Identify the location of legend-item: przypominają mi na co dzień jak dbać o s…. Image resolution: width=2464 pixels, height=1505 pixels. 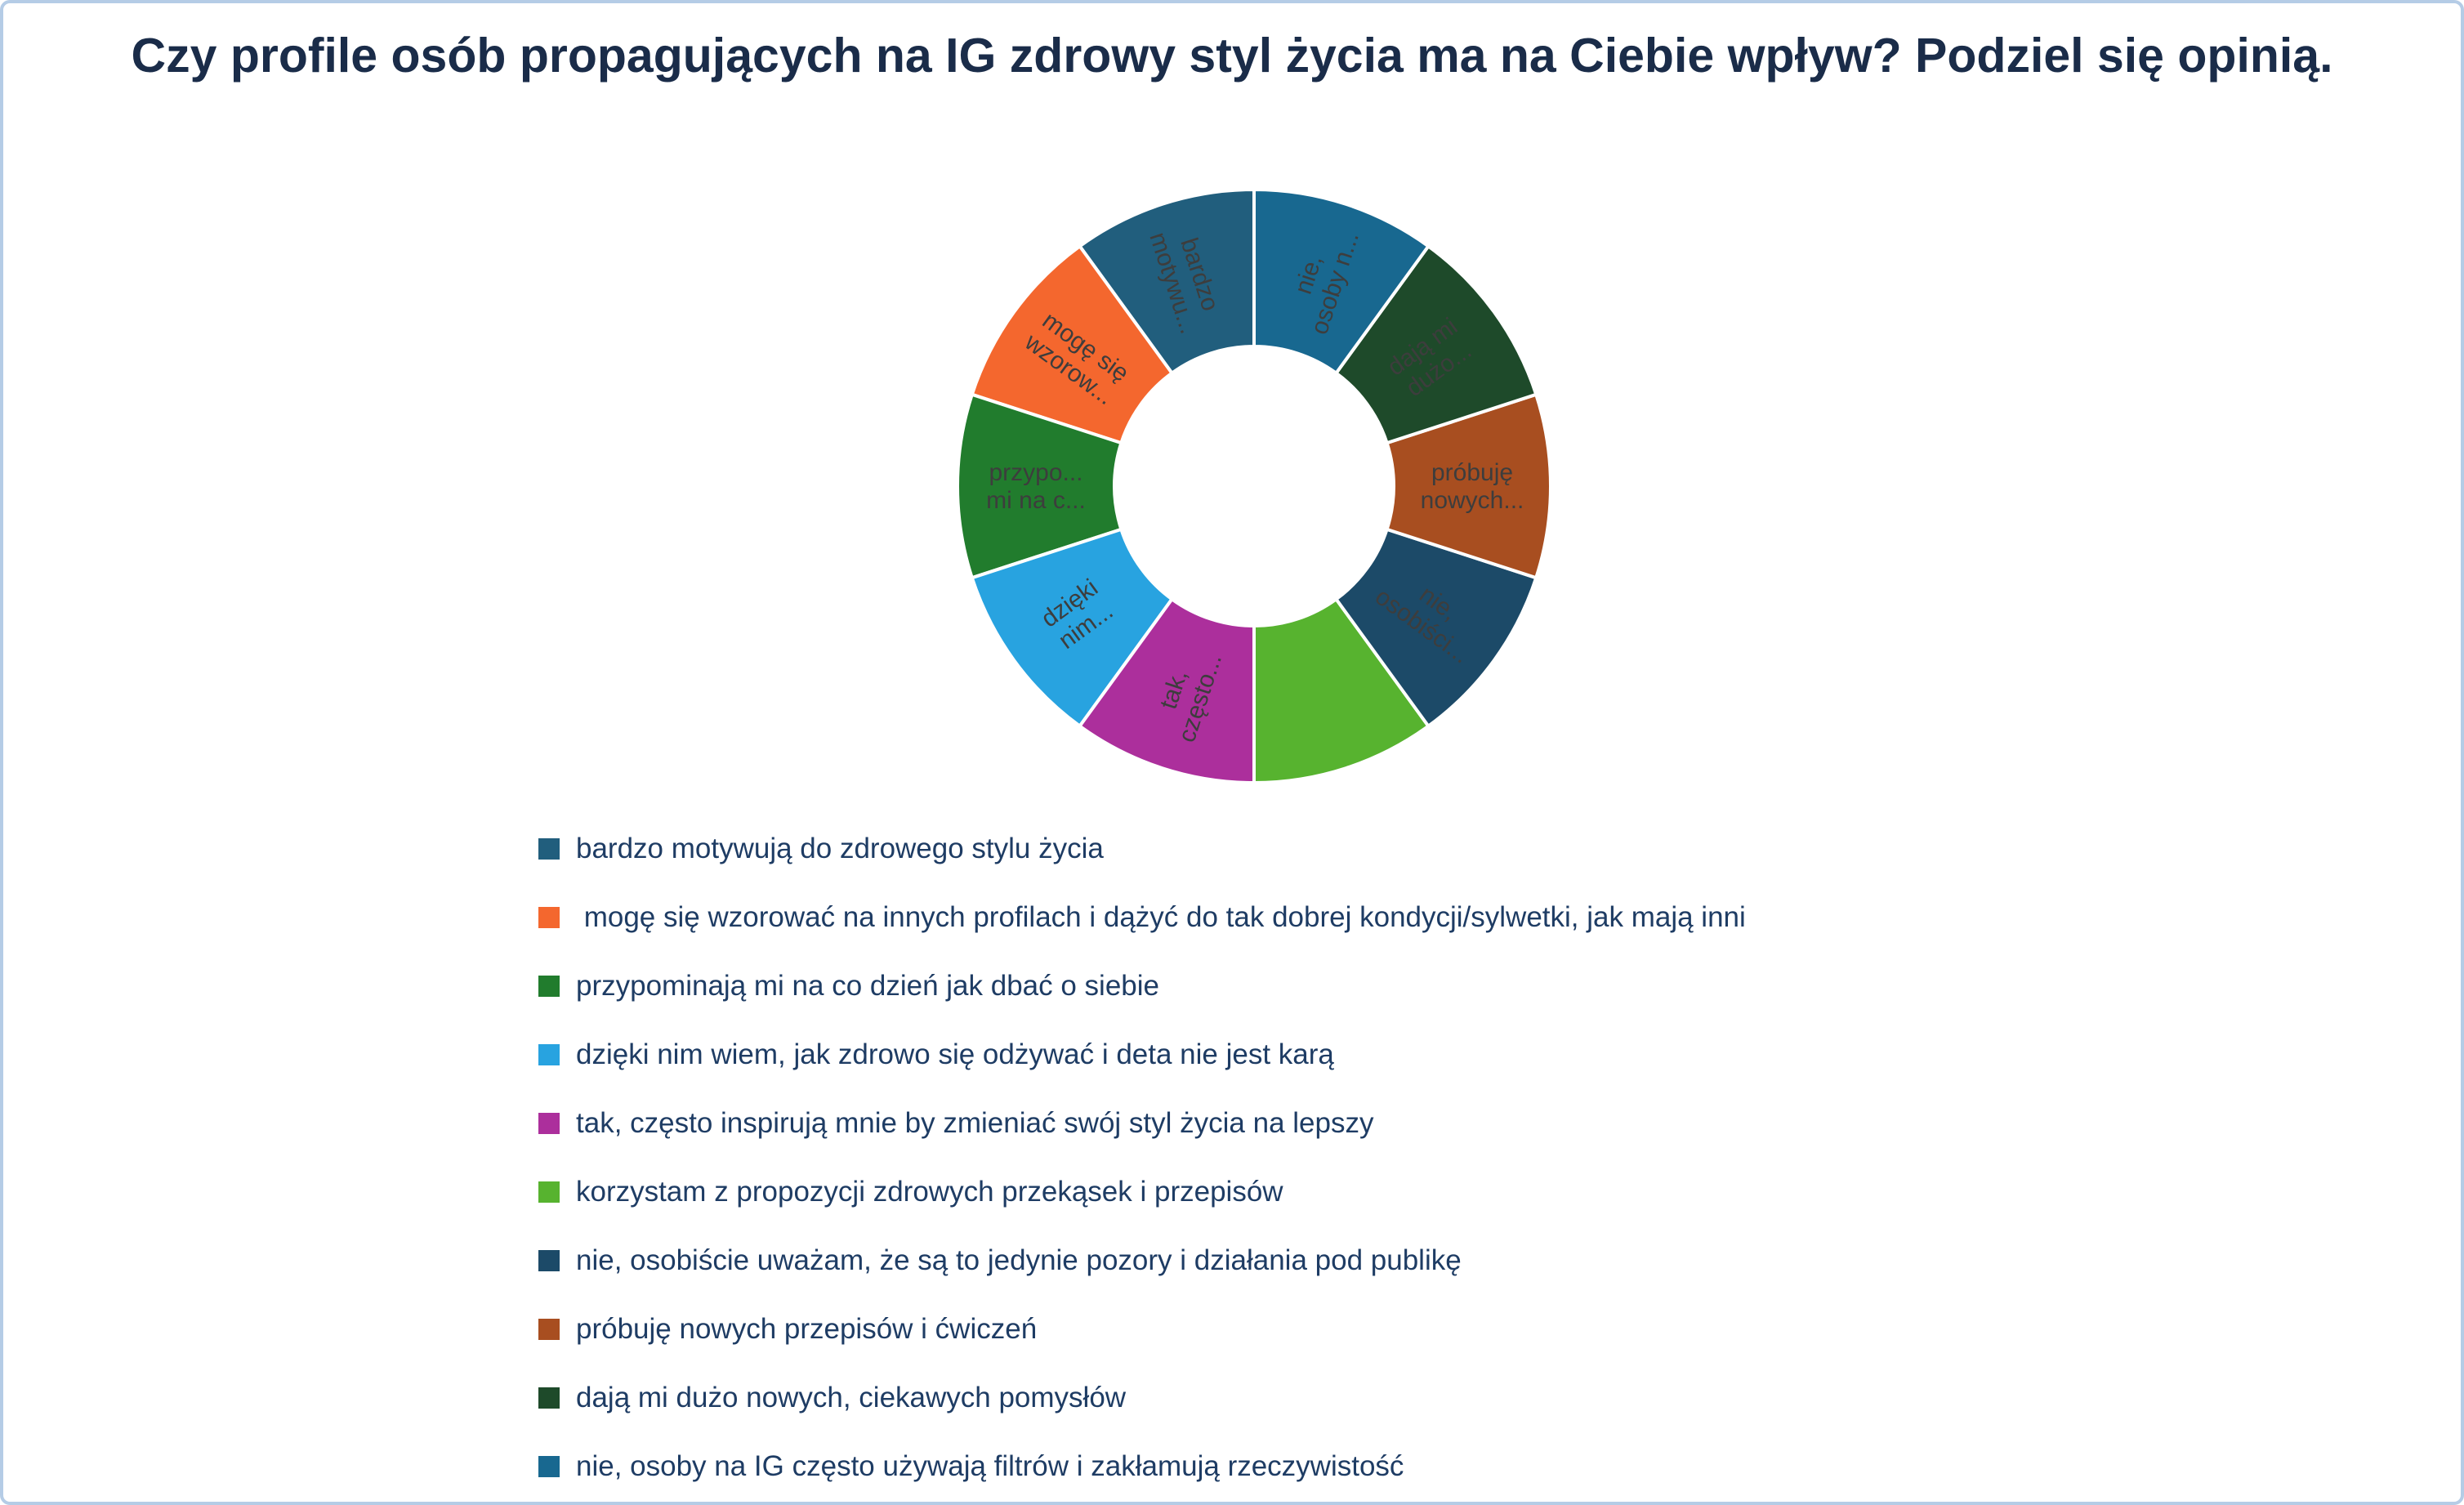
(1142, 986).